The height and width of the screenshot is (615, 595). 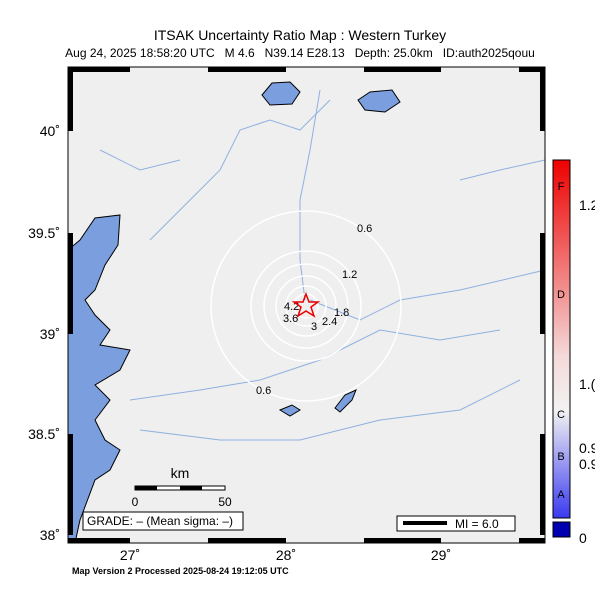 What do you see at coordinates (50, 334) in the screenshot?
I see `lat-label: 39˚` at bounding box center [50, 334].